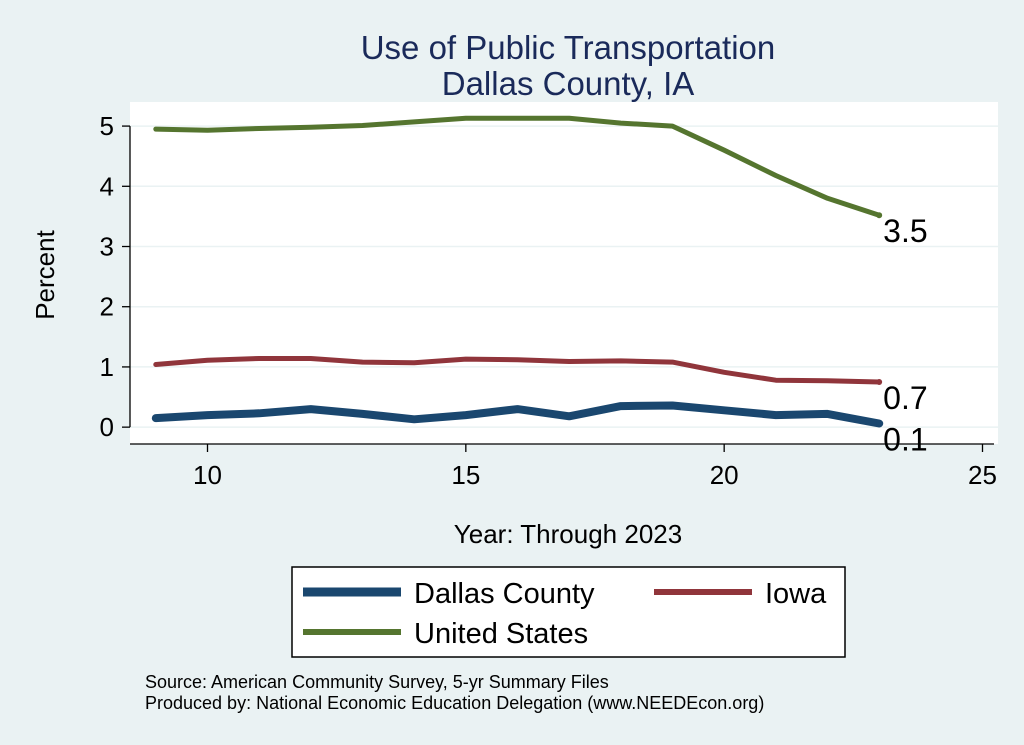  Describe the element at coordinates (905, 398) in the screenshot. I see `end-label-iowa: 0.7` at that location.